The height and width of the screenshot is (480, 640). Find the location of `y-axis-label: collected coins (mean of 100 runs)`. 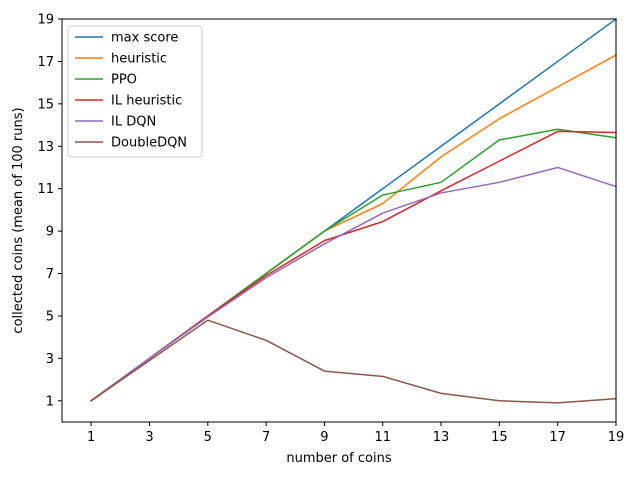

y-axis-label: collected coins (mean of 100 runs) is located at coordinates (18, 220).